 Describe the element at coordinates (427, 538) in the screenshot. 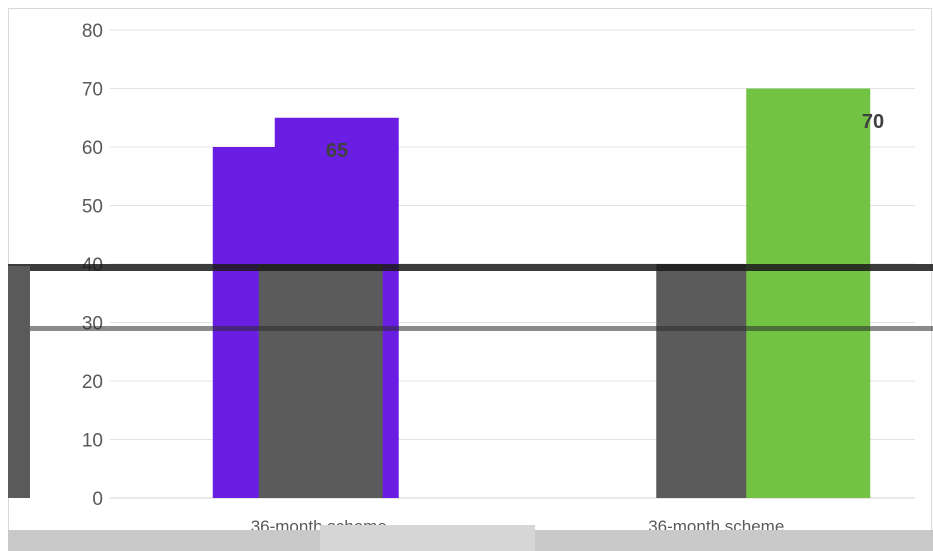

I see `bottom-light-block` at that location.